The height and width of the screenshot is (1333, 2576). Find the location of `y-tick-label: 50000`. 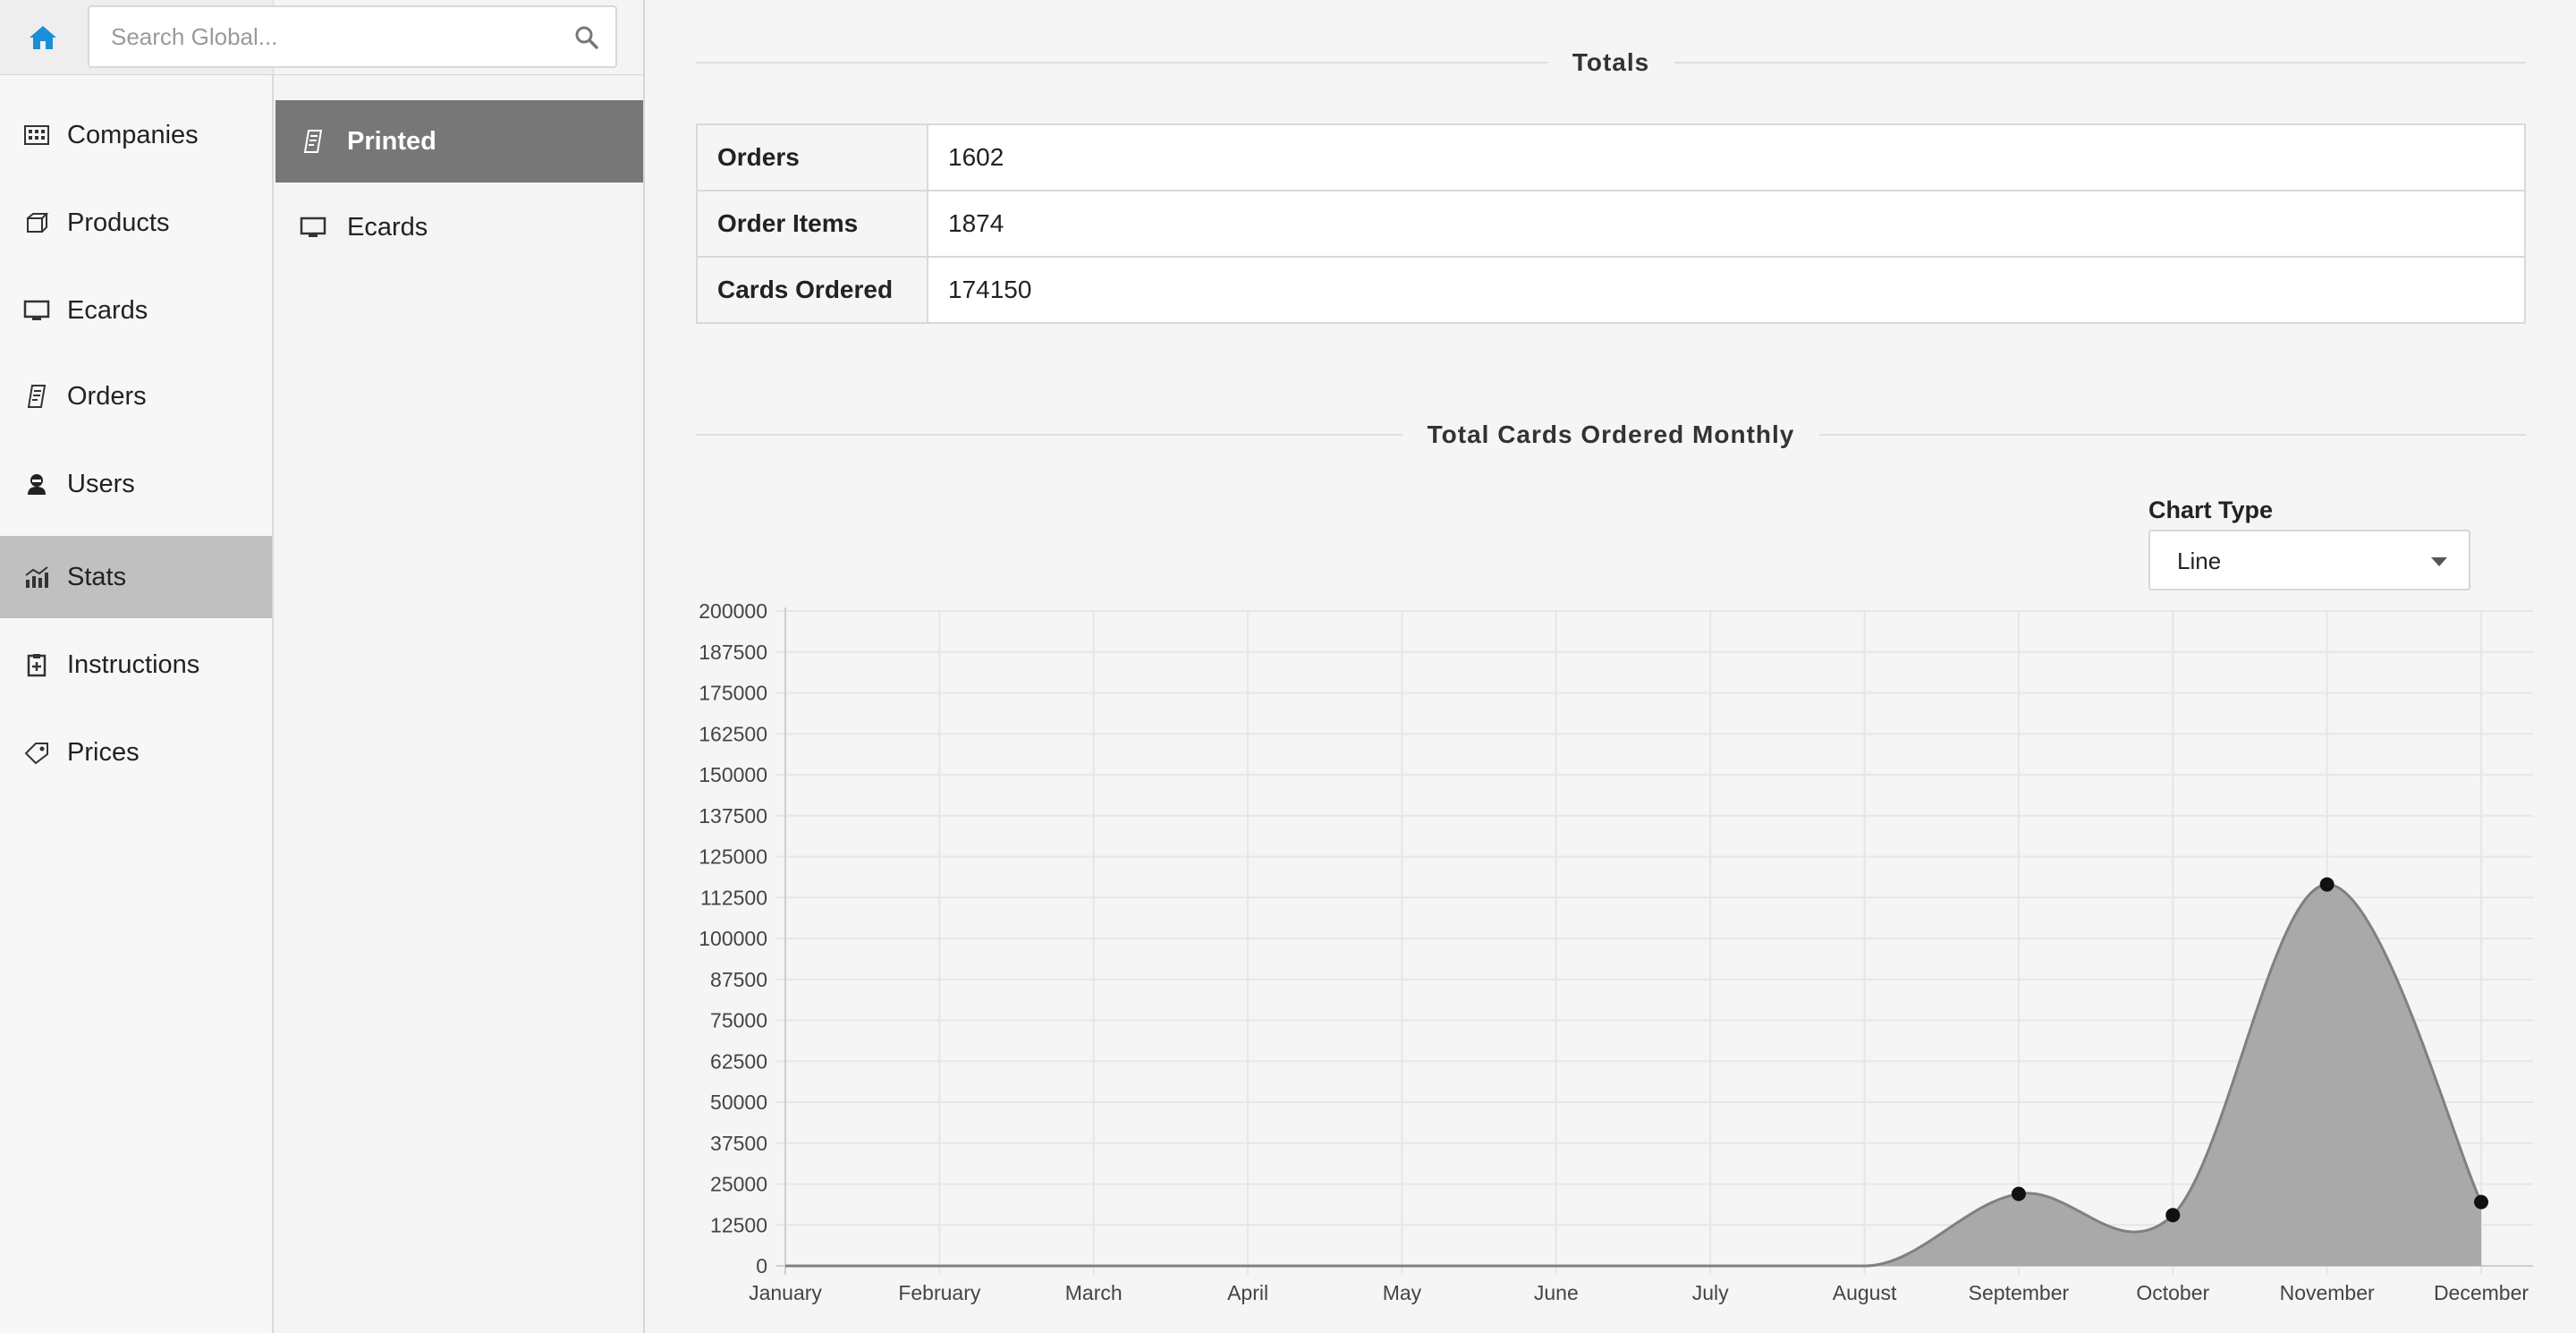

y-tick-label: 50000 is located at coordinates (738, 1102).